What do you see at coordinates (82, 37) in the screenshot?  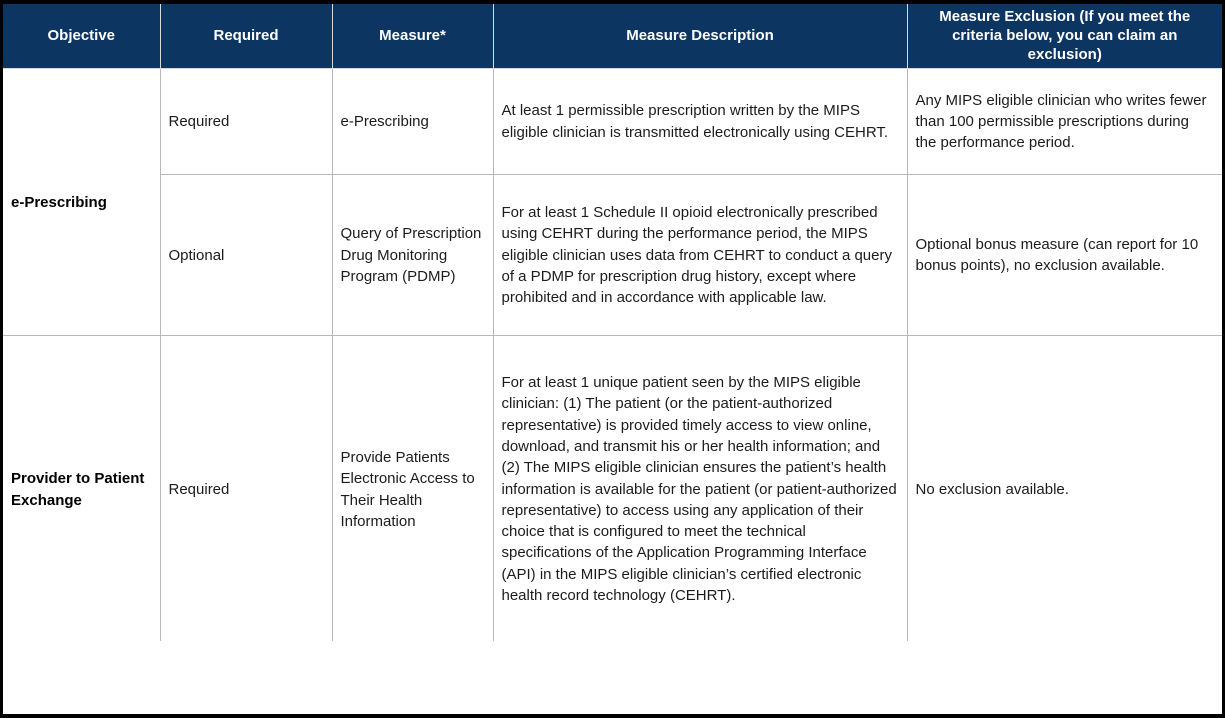 I see `column-header-objective: Objective` at bounding box center [82, 37].